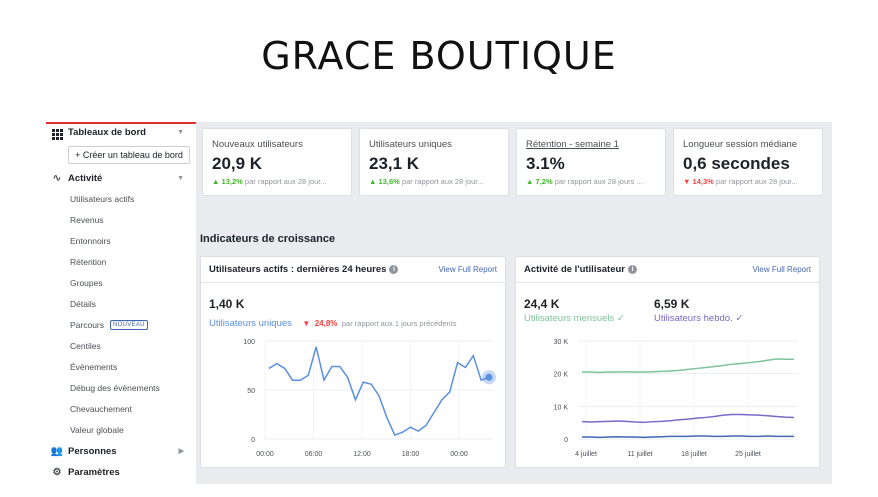 The width and height of the screenshot is (878, 497). What do you see at coordinates (314, 454) in the screenshot?
I see `x-tick-label: 06:00` at bounding box center [314, 454].